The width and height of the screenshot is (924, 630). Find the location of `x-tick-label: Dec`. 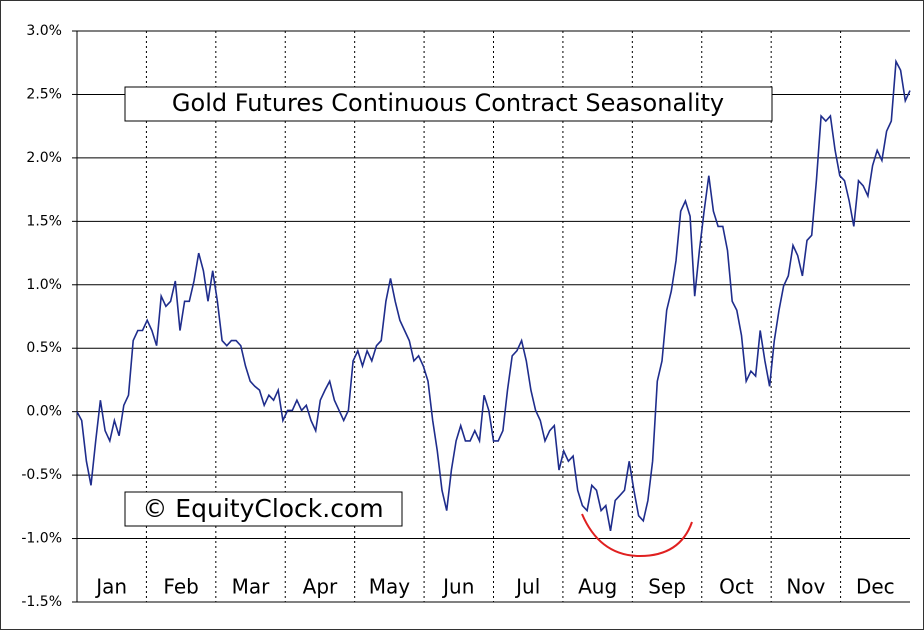

x-tick-label: Dec is located at coordinates (875, 587).